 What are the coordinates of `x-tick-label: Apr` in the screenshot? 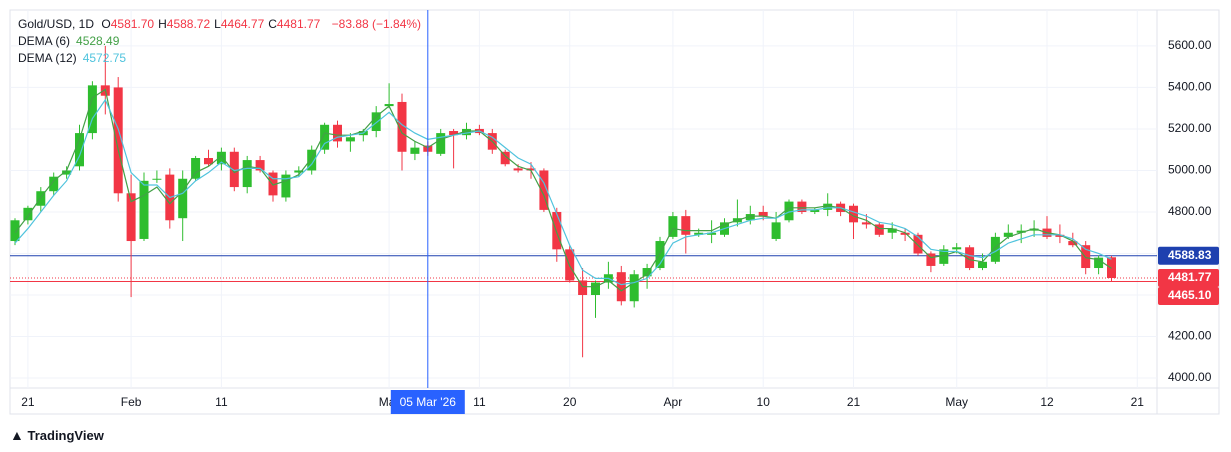 It's located at (673, 402).